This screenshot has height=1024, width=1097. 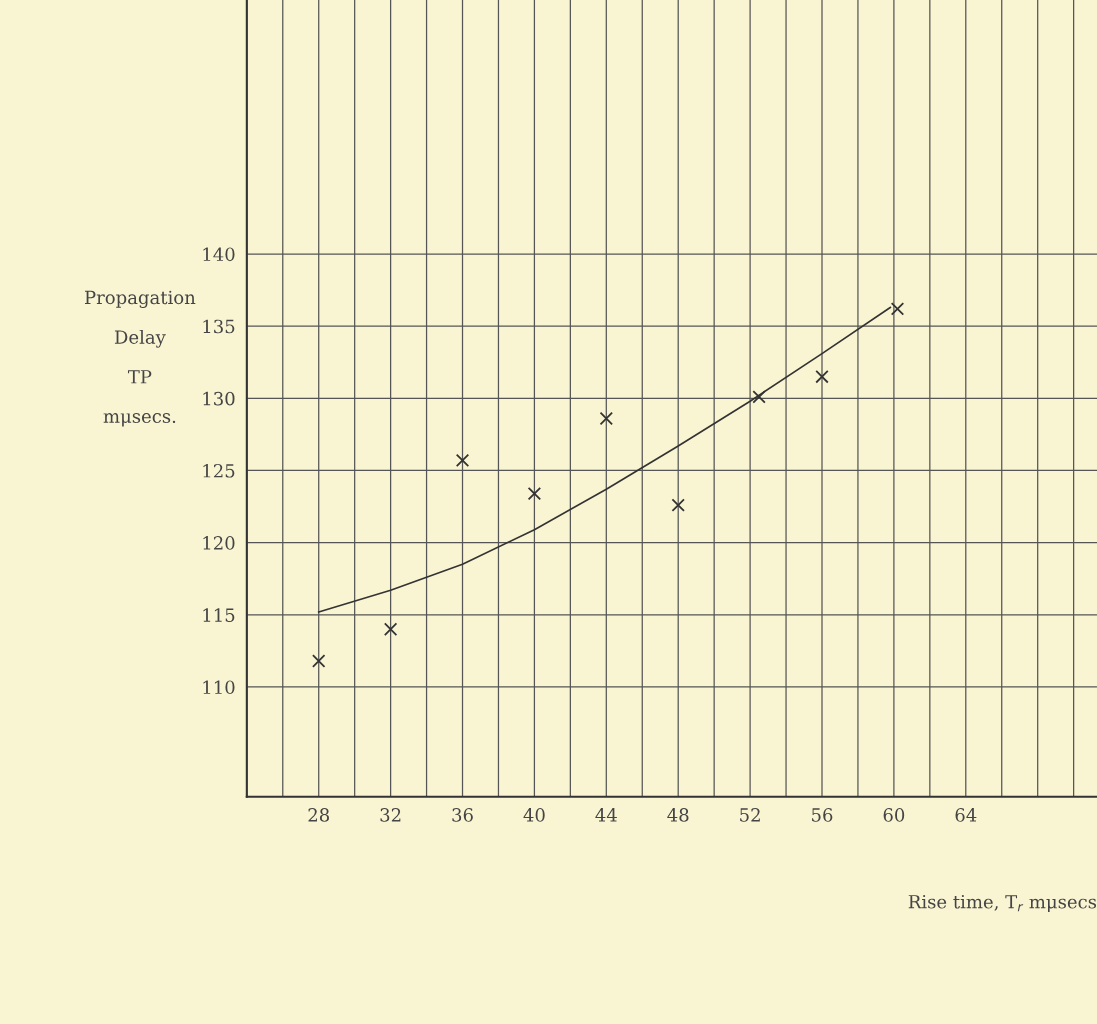 I want to click on x-tick-label: 64, so click(x=966, y=815).